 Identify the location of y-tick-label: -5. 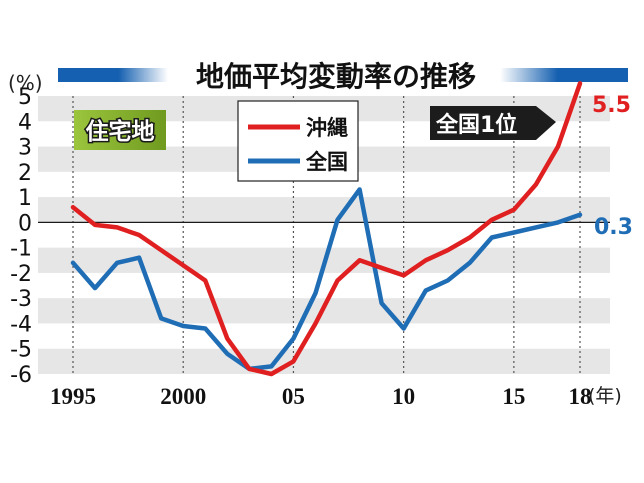
(21, 350).